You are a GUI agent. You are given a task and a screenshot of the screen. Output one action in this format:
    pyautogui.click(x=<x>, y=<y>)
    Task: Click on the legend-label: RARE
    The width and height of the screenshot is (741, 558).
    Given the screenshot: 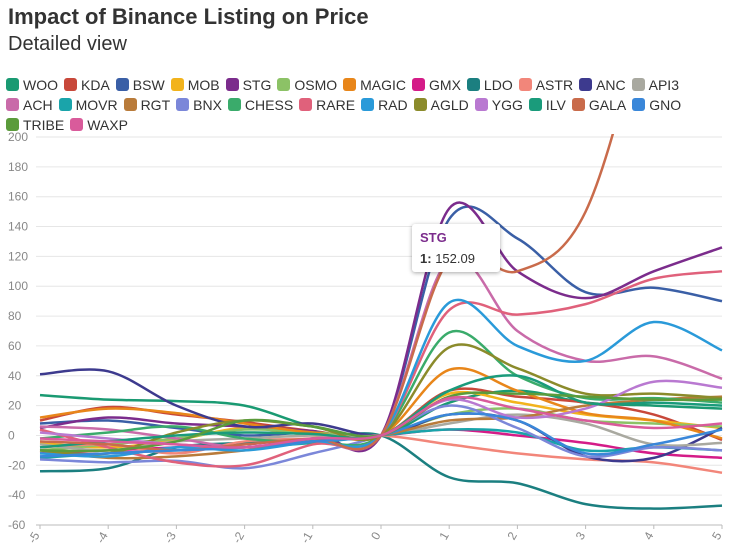 What is the action you would take?
    pyautogui.click(x=336, y=104)
    